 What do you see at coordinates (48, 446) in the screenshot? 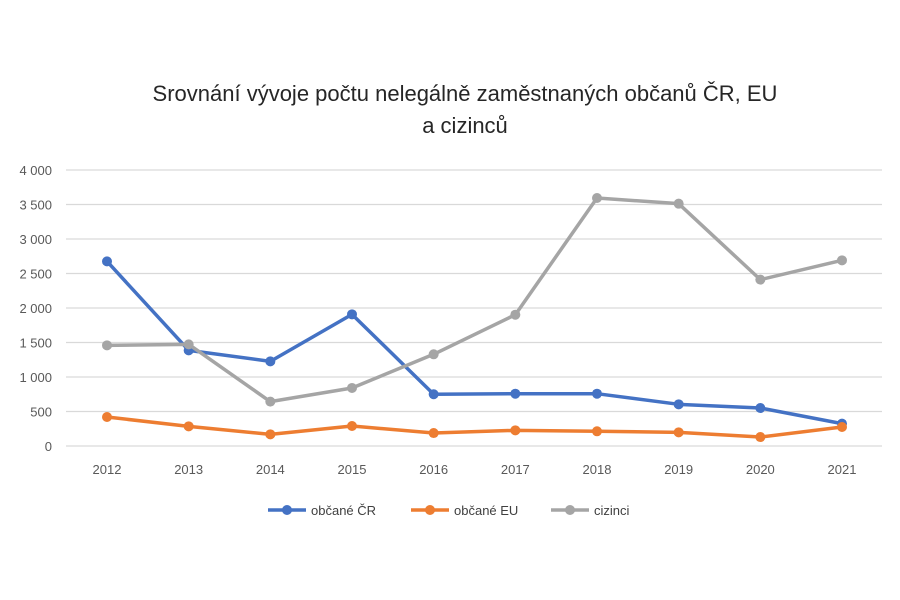
I see `y-tick-label: 0` at bounding box center [48, 446].